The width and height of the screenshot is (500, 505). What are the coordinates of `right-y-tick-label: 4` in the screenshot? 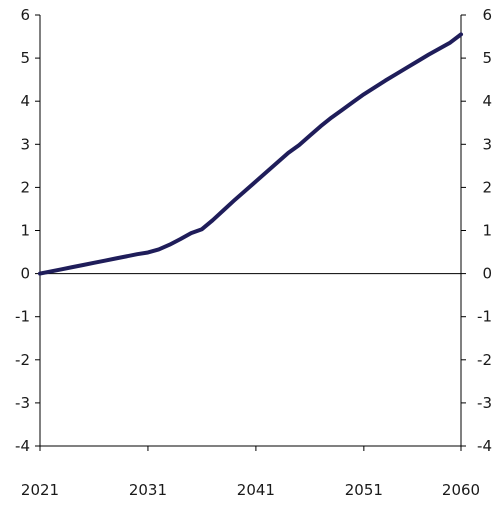 It's located at (487, 101).